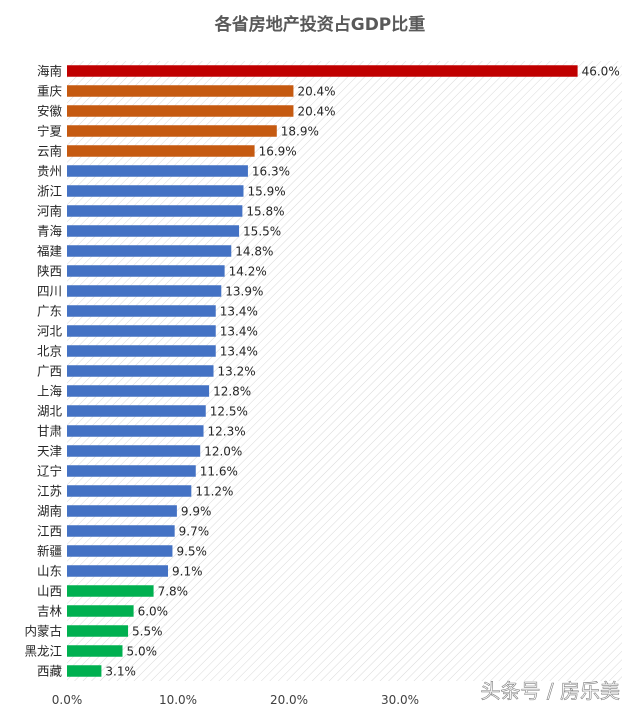  What do you see at coordinates (142, 652) in the screenshot?
I see `data-label: 5.0%` at bounding box center [142, 652].